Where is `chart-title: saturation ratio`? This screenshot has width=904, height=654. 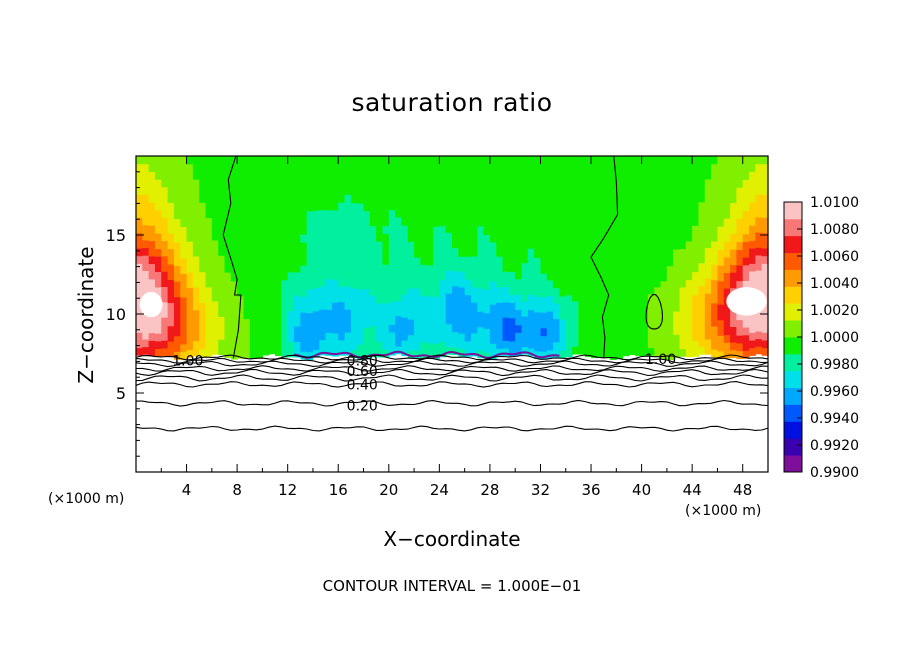
chart-title: saturation ratio is located at coordinates (452, 102).